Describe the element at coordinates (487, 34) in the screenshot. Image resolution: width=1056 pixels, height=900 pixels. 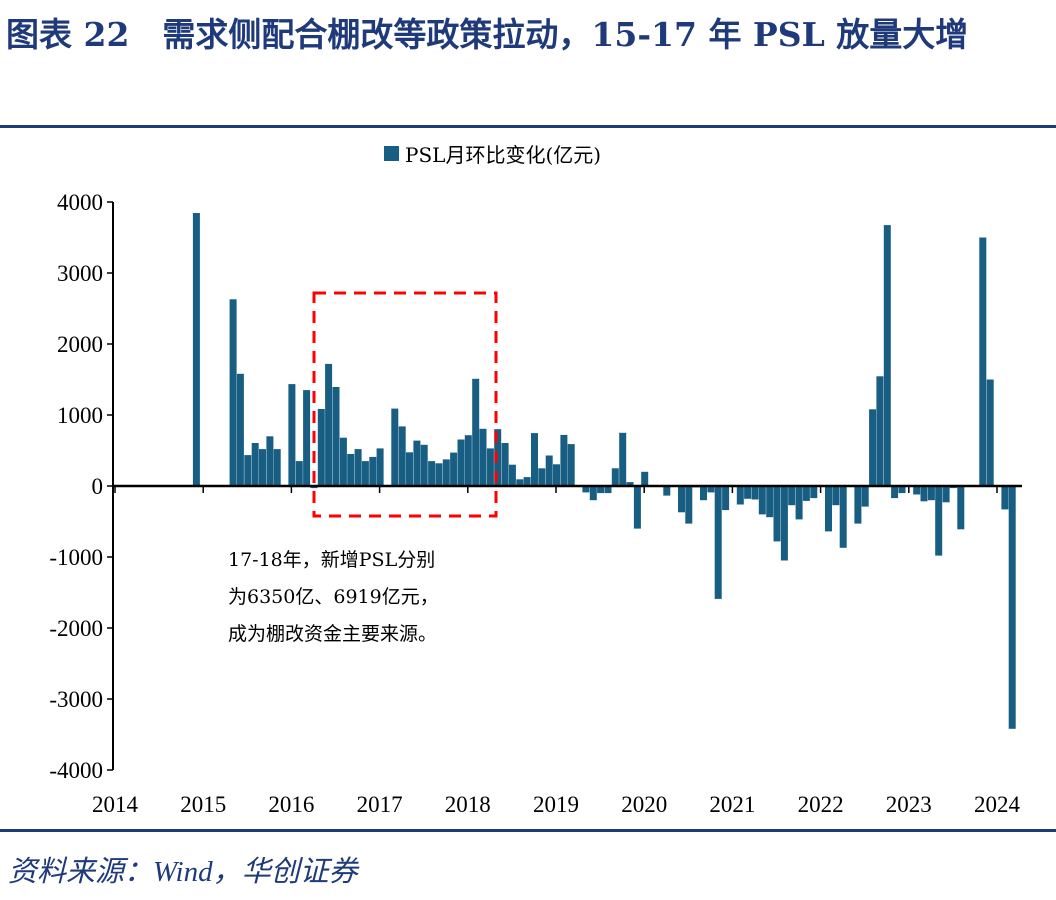
I see `figure-title: 图表 22 需求侧配合棚改等政策拉动，15-17 年 PSL 放量大增` at that location.